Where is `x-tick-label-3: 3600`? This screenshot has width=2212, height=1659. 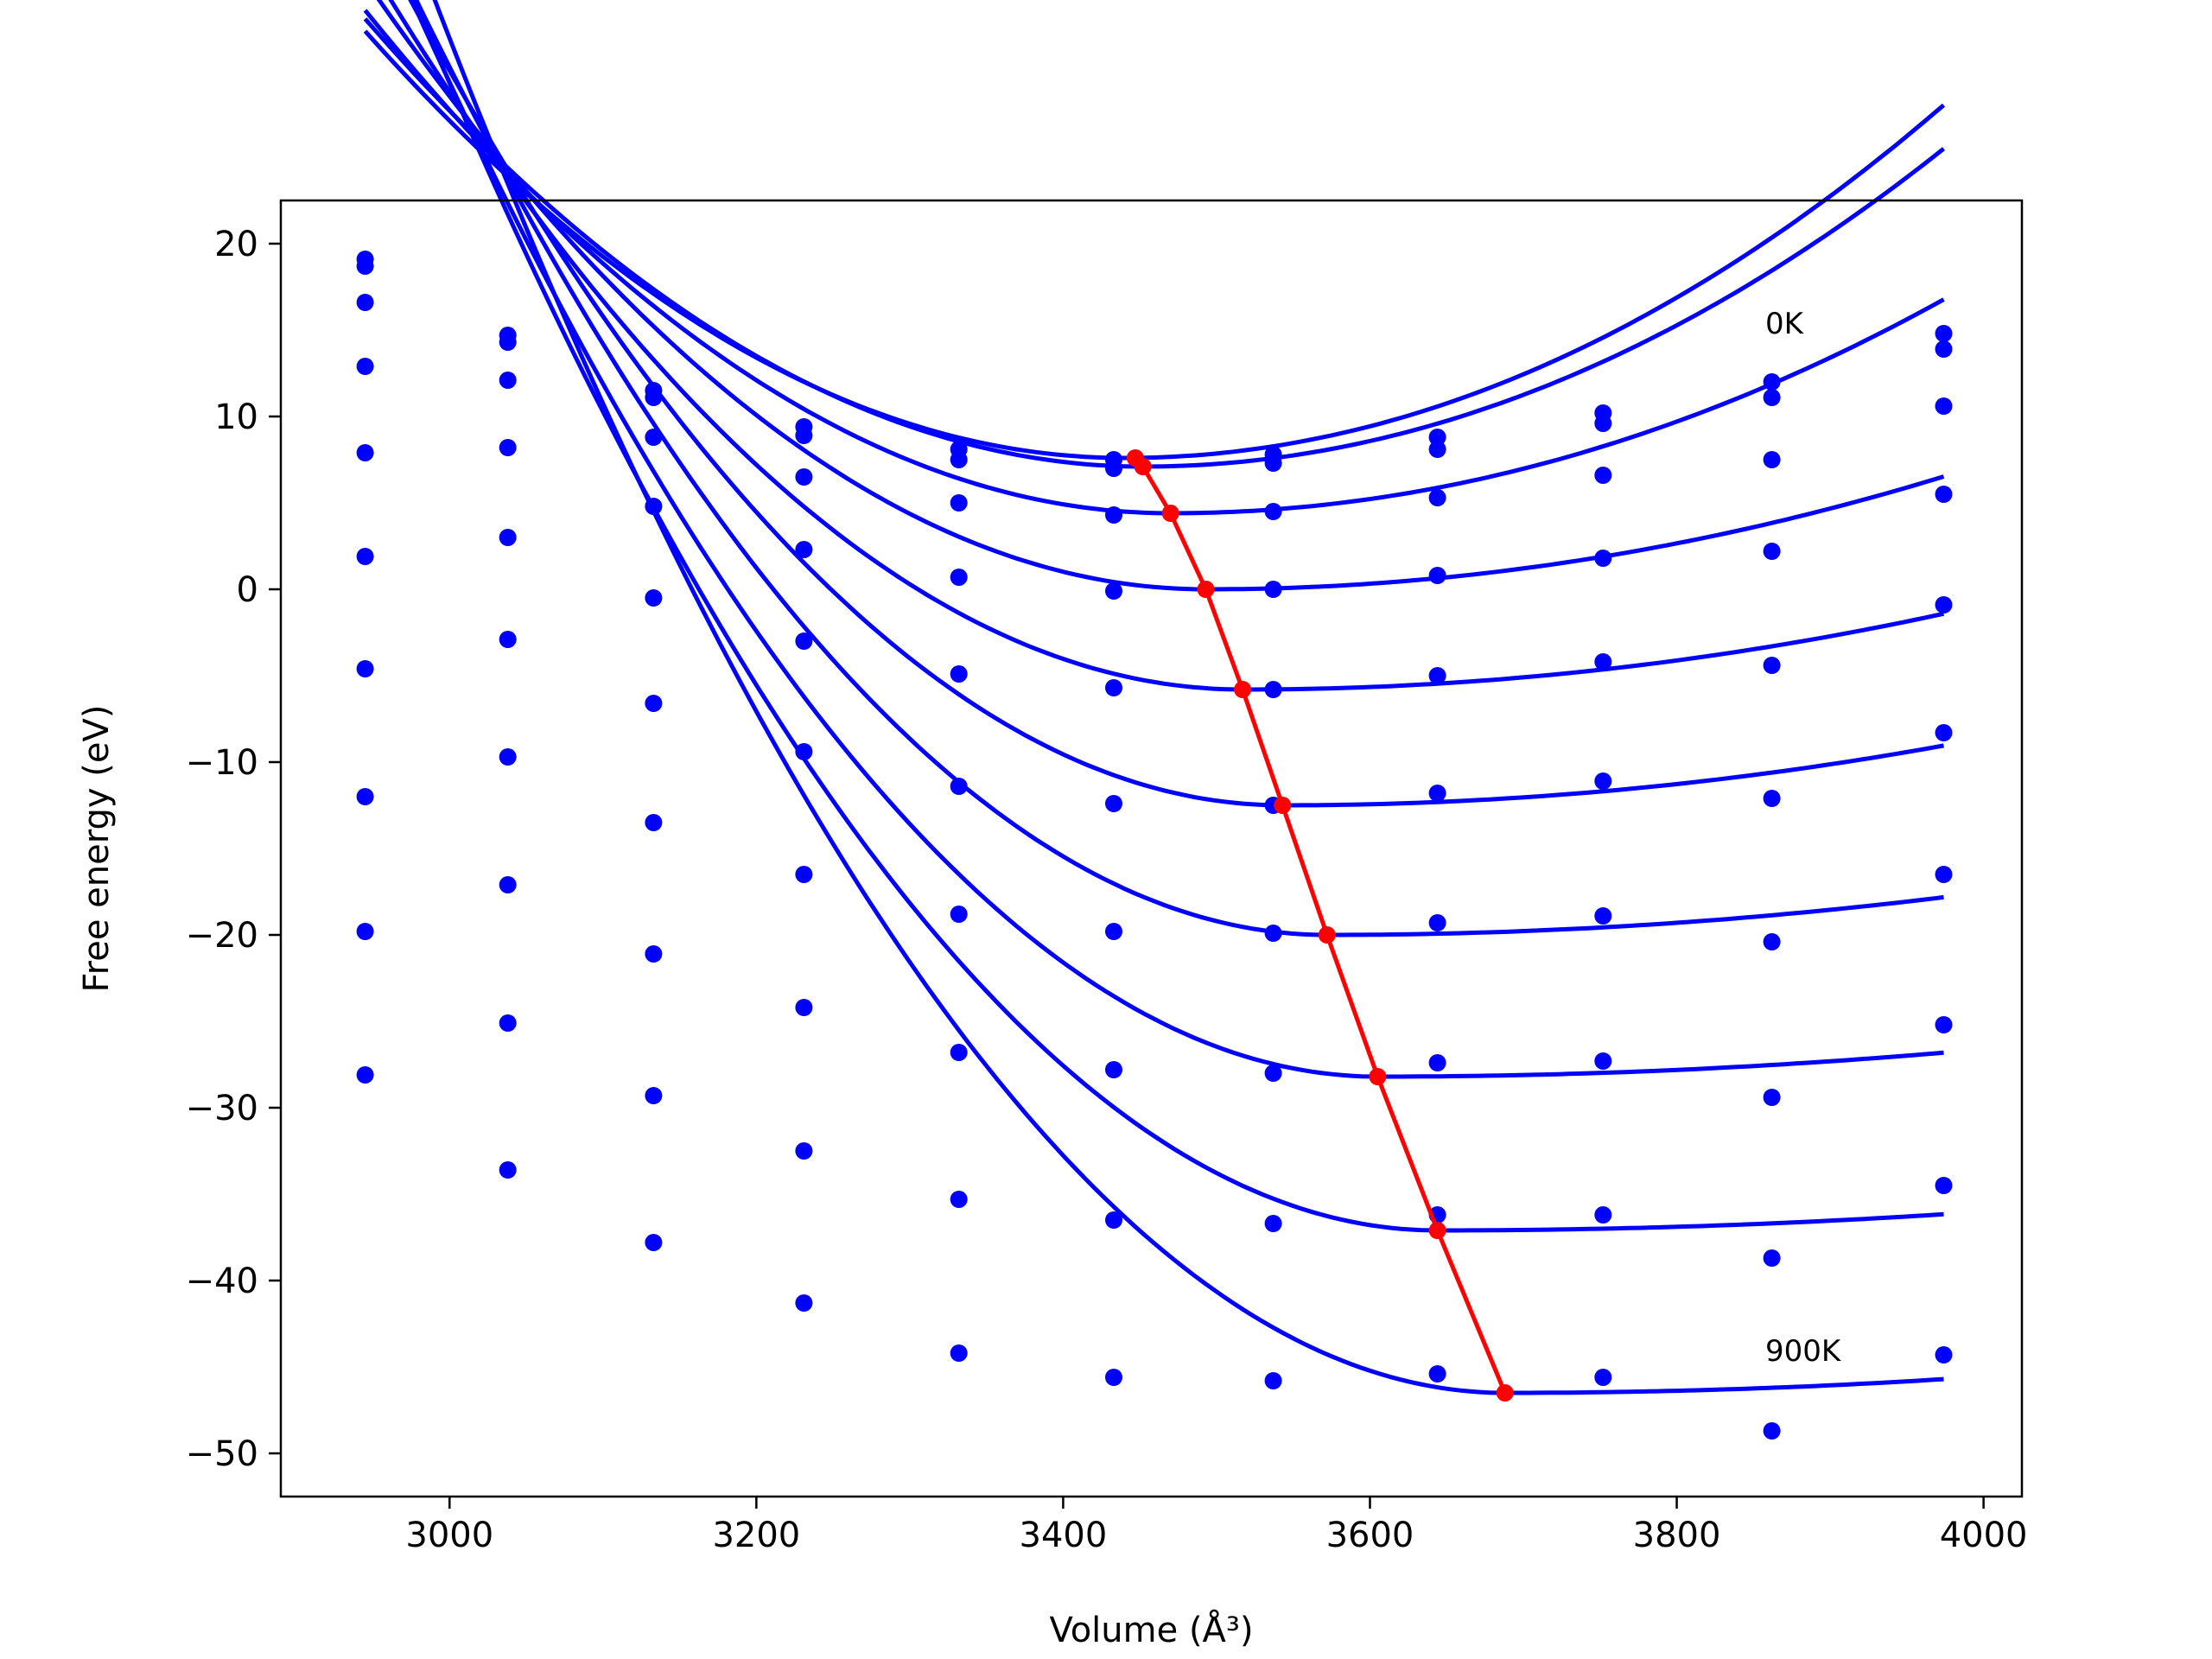 x-tick-label-3: 3600 is located at coordinates (1370, 1535).